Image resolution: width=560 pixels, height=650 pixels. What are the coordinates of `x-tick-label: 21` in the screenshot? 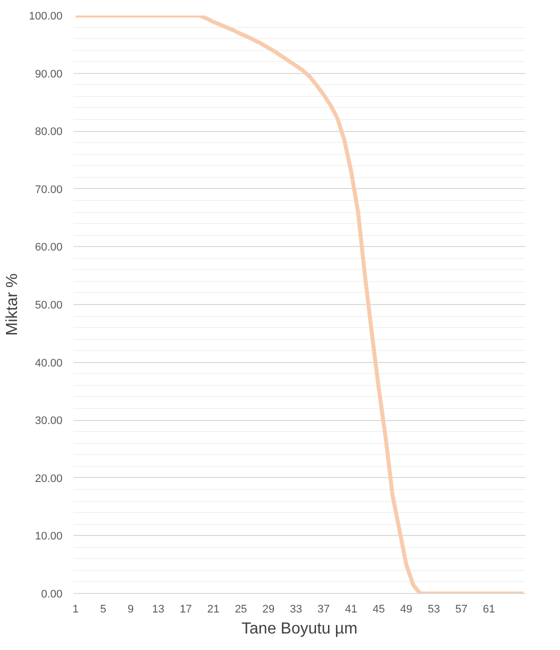 It's located at (213, 610).